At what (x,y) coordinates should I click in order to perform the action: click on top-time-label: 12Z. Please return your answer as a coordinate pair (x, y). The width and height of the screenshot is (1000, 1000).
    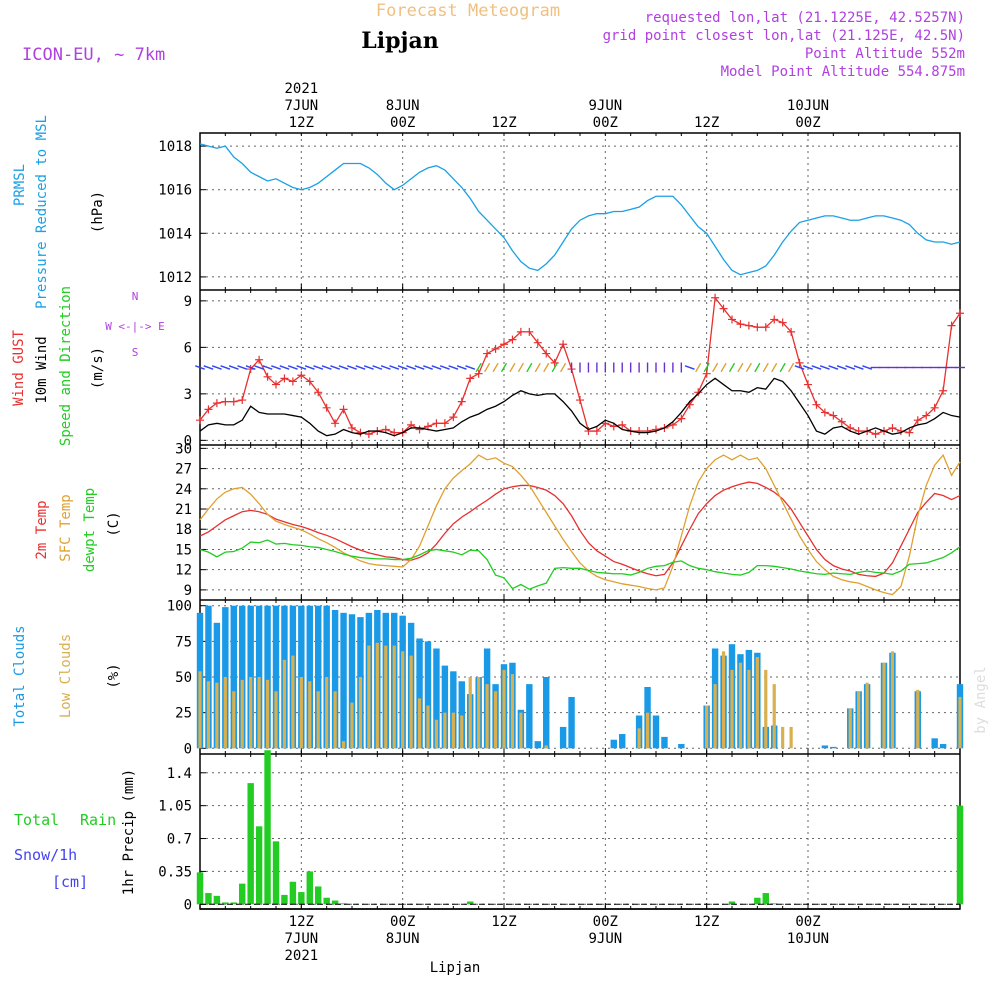
    Looking at the image, I should click on (503, 123).